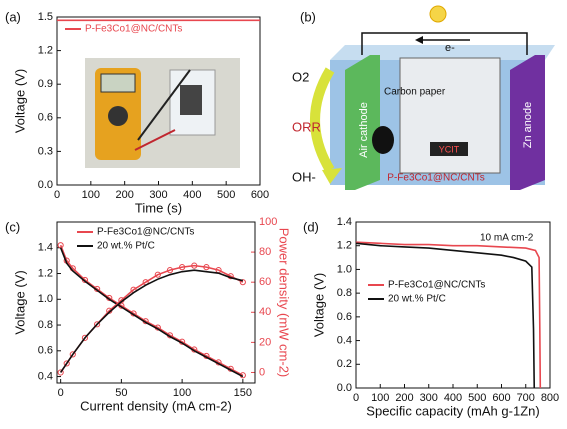 Image resolution: width=567 pixels, height=429 pixels. Describe the element at coordinates (550, 398) in the screenshot. I see `x-tick-label: 800` at that location.